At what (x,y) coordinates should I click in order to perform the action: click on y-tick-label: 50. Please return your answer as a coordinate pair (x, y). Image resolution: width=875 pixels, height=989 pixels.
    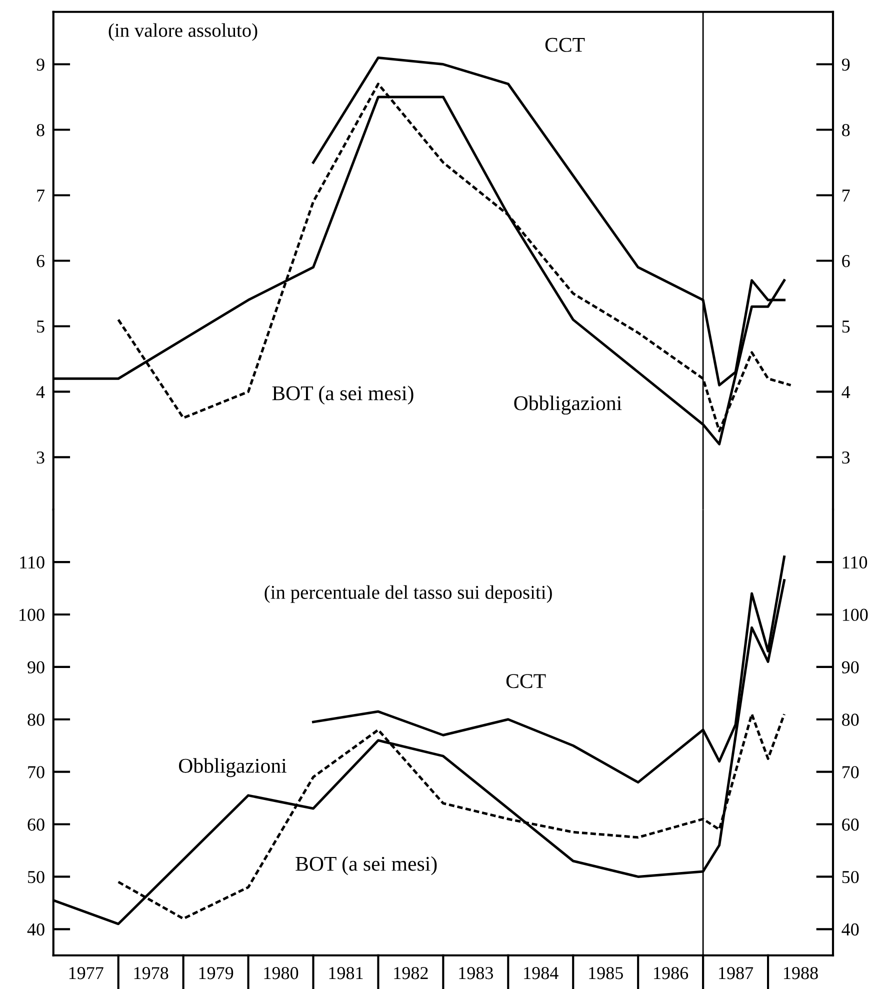
    Looking at the image, I should click on (36, 877).